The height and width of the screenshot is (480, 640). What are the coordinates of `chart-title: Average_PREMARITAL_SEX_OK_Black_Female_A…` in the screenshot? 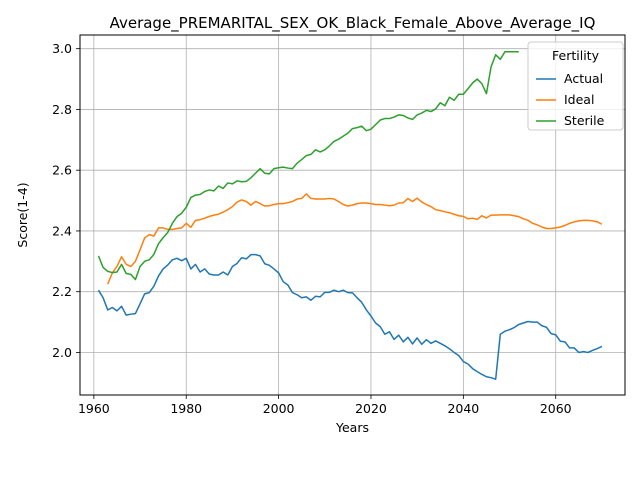 It's located at (353, 23).